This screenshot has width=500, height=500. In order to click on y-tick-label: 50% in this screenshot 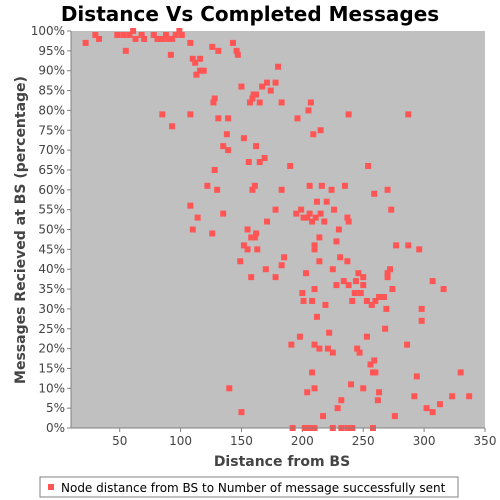, I will do `click(51, 230)`.